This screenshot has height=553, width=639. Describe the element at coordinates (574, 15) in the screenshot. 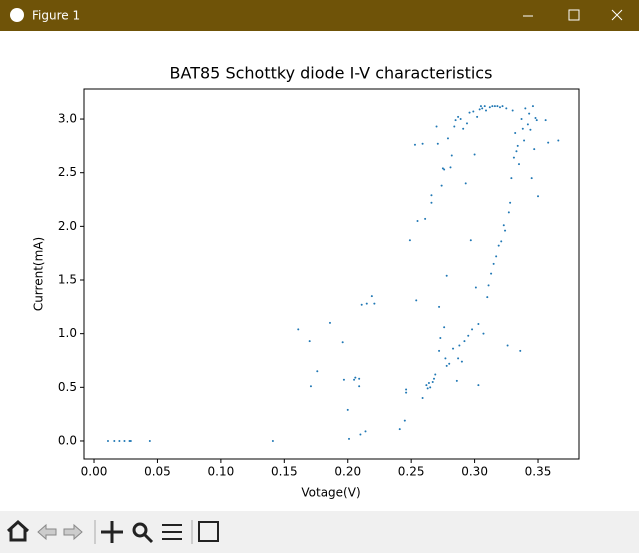

I see `maximize-button` at that location.